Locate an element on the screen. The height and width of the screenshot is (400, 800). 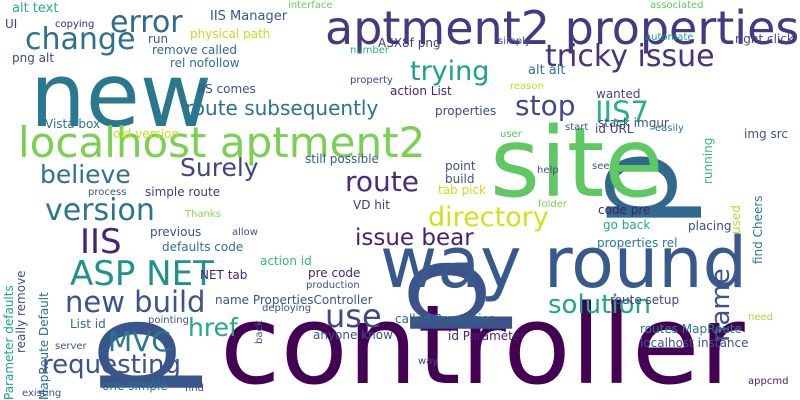
word-69: used is located at coordinates (736, 219).